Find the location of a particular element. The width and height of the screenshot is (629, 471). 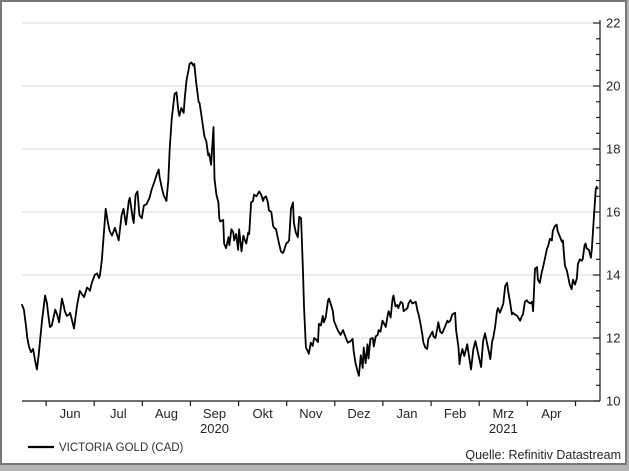

x-axis-month-label: Jul is located at coordinates (118, 413).